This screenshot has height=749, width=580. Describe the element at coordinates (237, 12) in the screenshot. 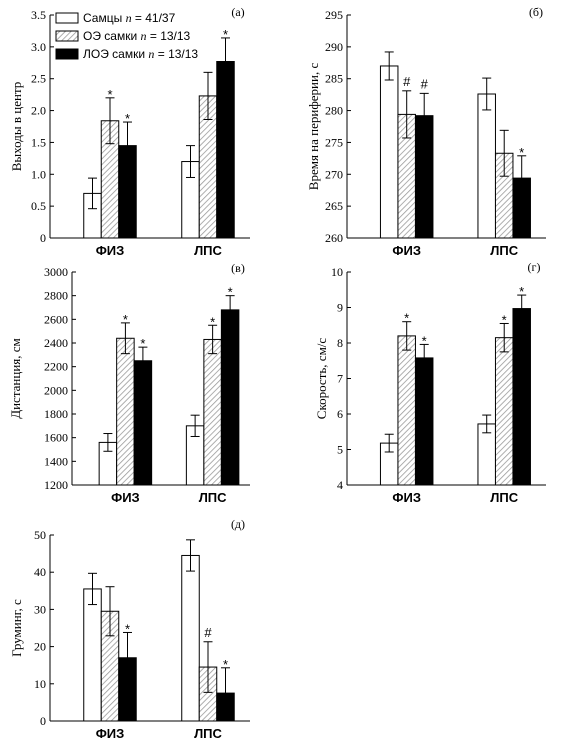

I see `panel-letter: (а)` at that location.